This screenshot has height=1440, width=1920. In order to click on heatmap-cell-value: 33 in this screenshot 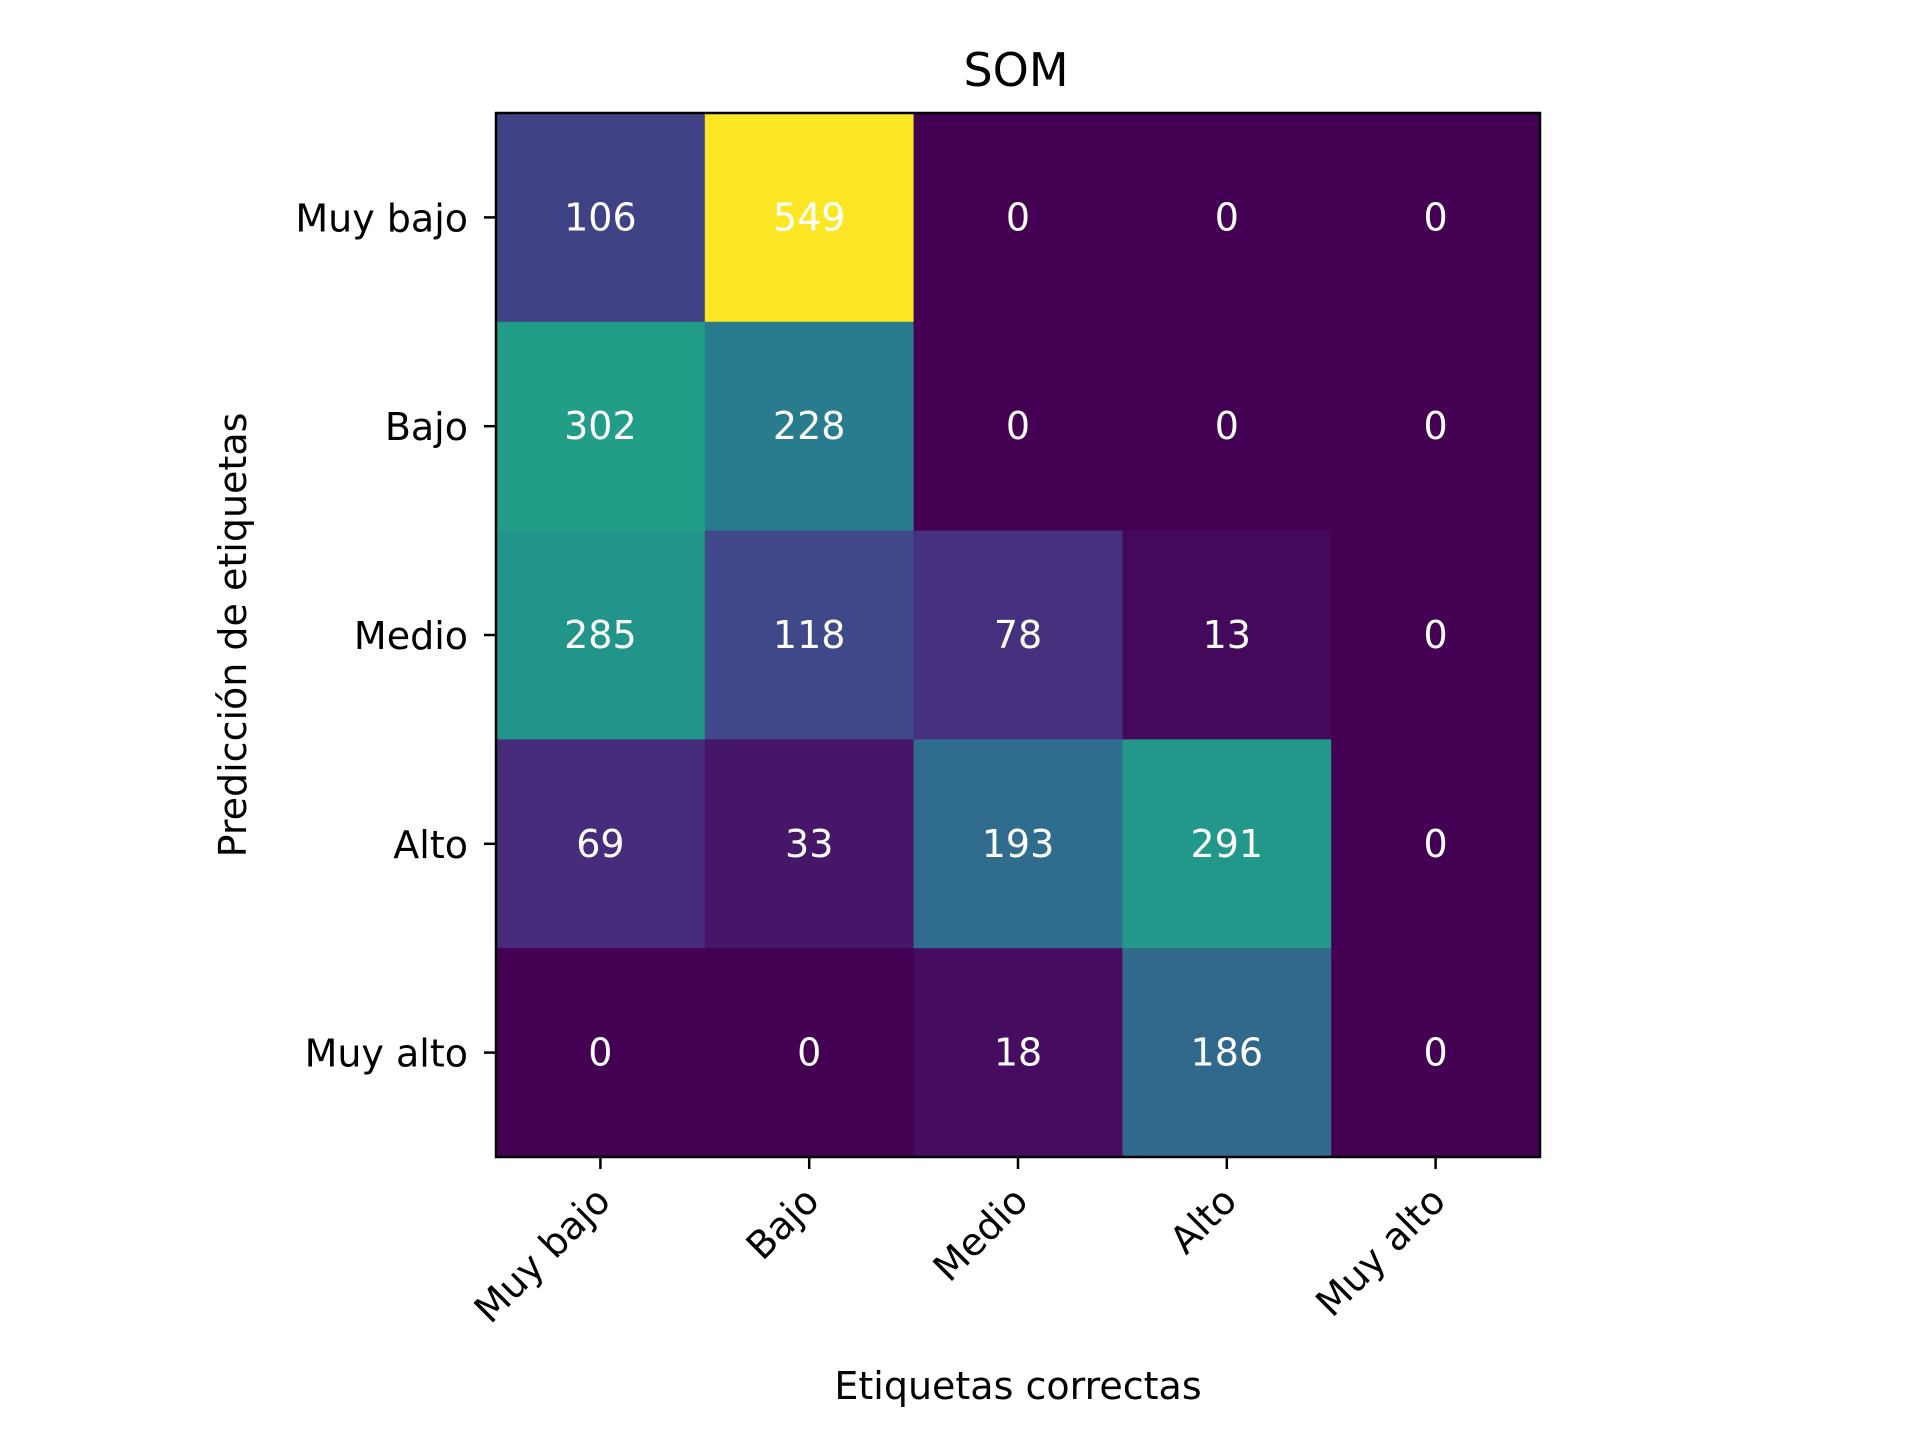, I will do `click(809, 844)`.